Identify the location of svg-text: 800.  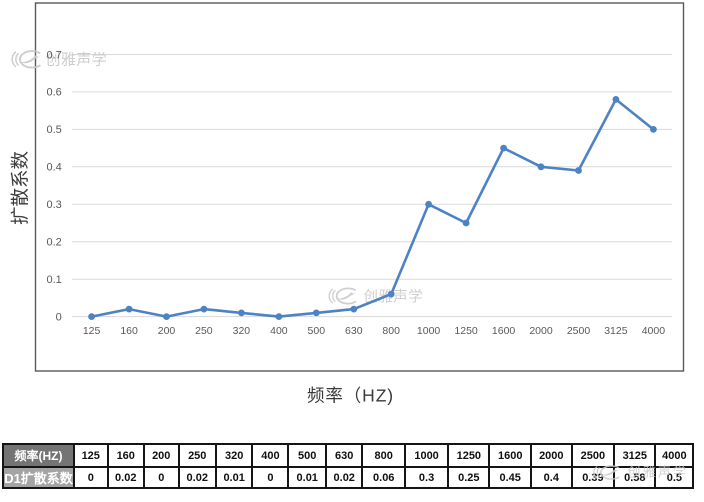
(391, 331).